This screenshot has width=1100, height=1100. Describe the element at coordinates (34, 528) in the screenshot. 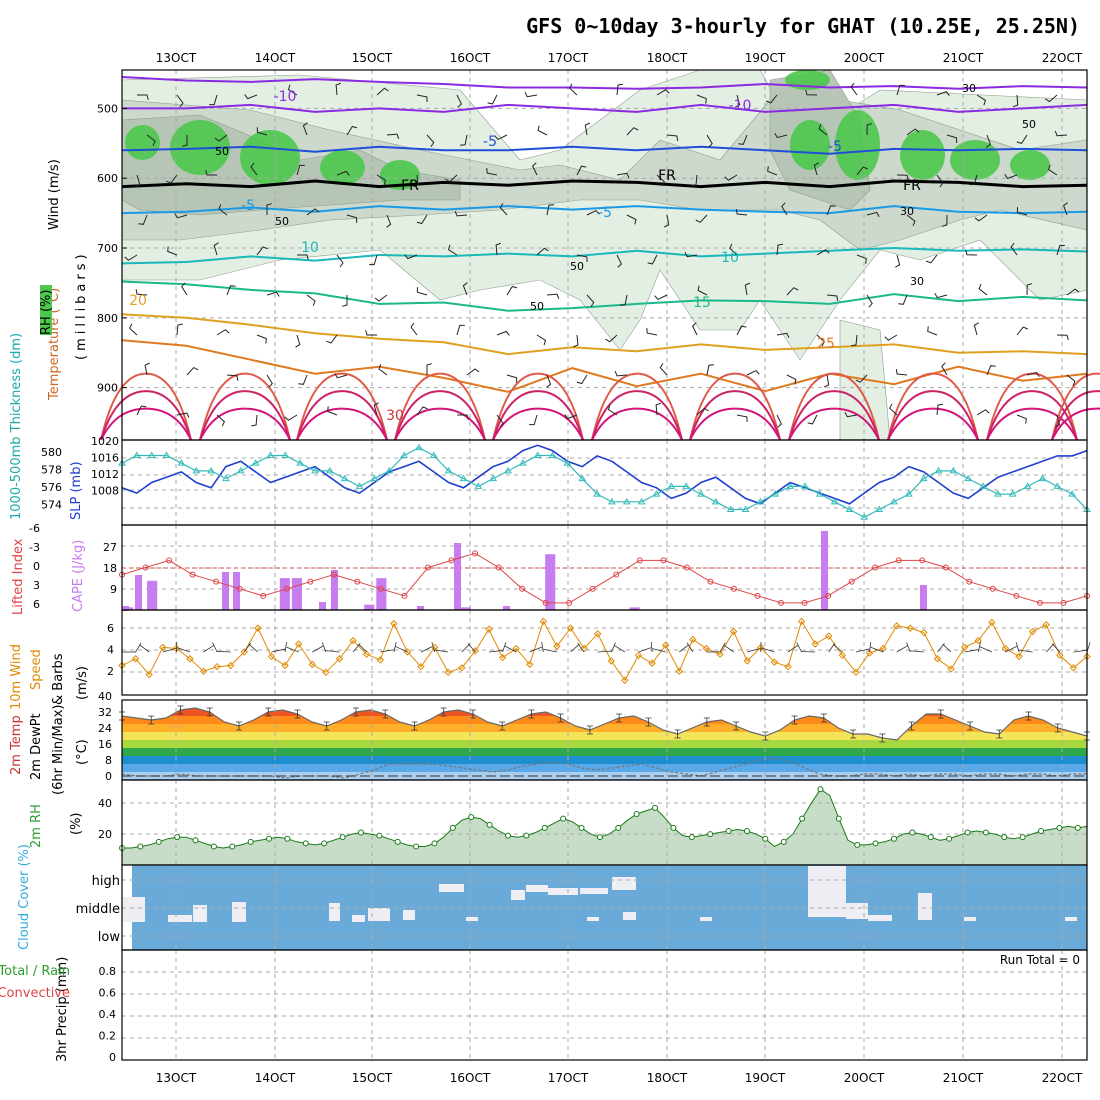

I see `y-tick-li: -6` at that location.